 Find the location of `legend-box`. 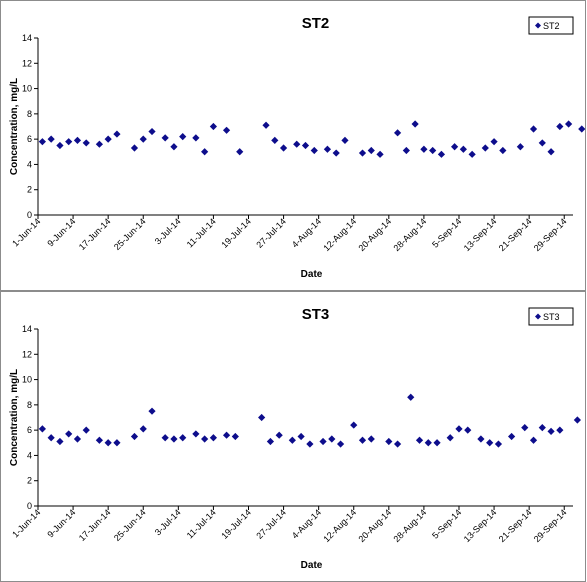

legend-box is located at coordinates (551, 316).